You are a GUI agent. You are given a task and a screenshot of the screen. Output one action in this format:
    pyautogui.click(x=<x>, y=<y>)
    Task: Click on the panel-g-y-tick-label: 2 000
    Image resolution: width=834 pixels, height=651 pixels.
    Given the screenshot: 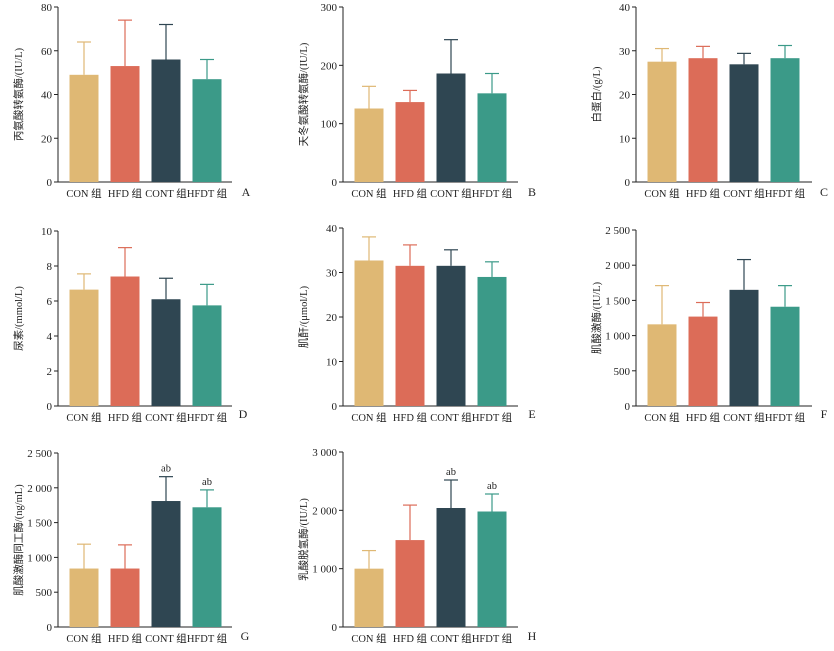 What is the action you would take?
    pyautogui.click(x=39, y=489)
    